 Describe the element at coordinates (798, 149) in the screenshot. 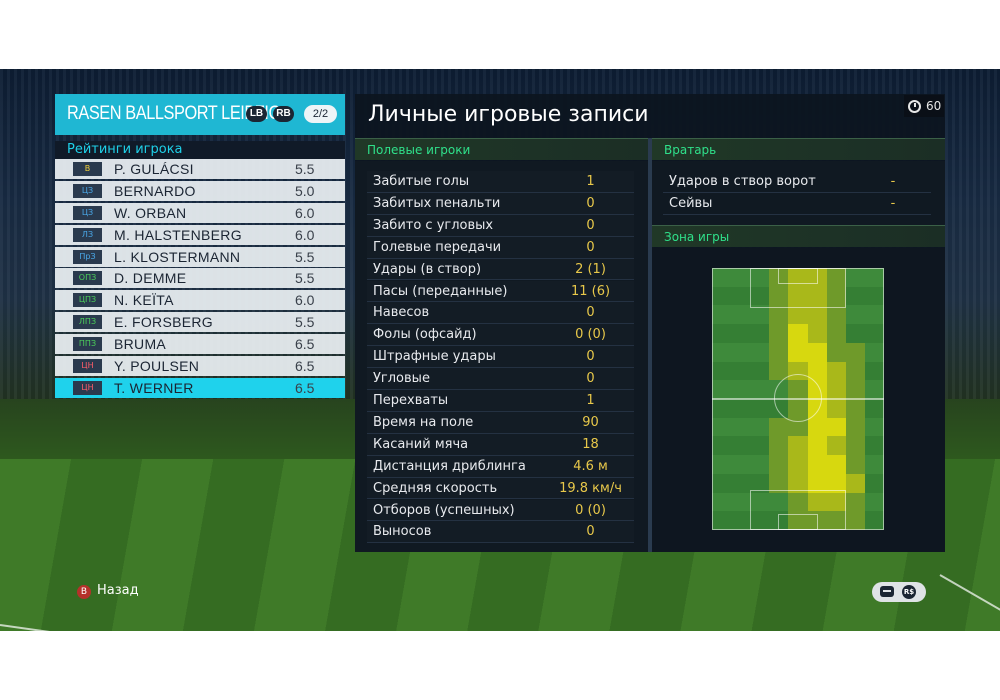

I see `goalkeeper-header: Вратарь` at that location.